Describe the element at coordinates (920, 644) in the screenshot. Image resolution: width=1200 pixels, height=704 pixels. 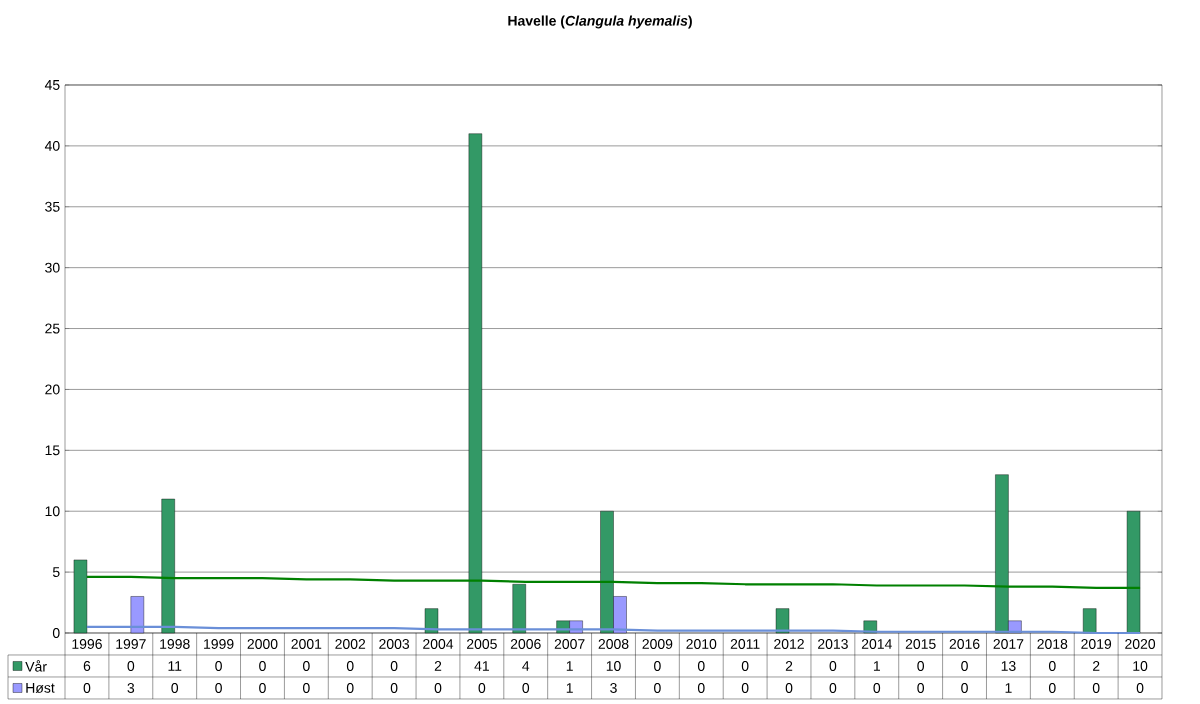
I see `x-tick-label: 2015` at that location.